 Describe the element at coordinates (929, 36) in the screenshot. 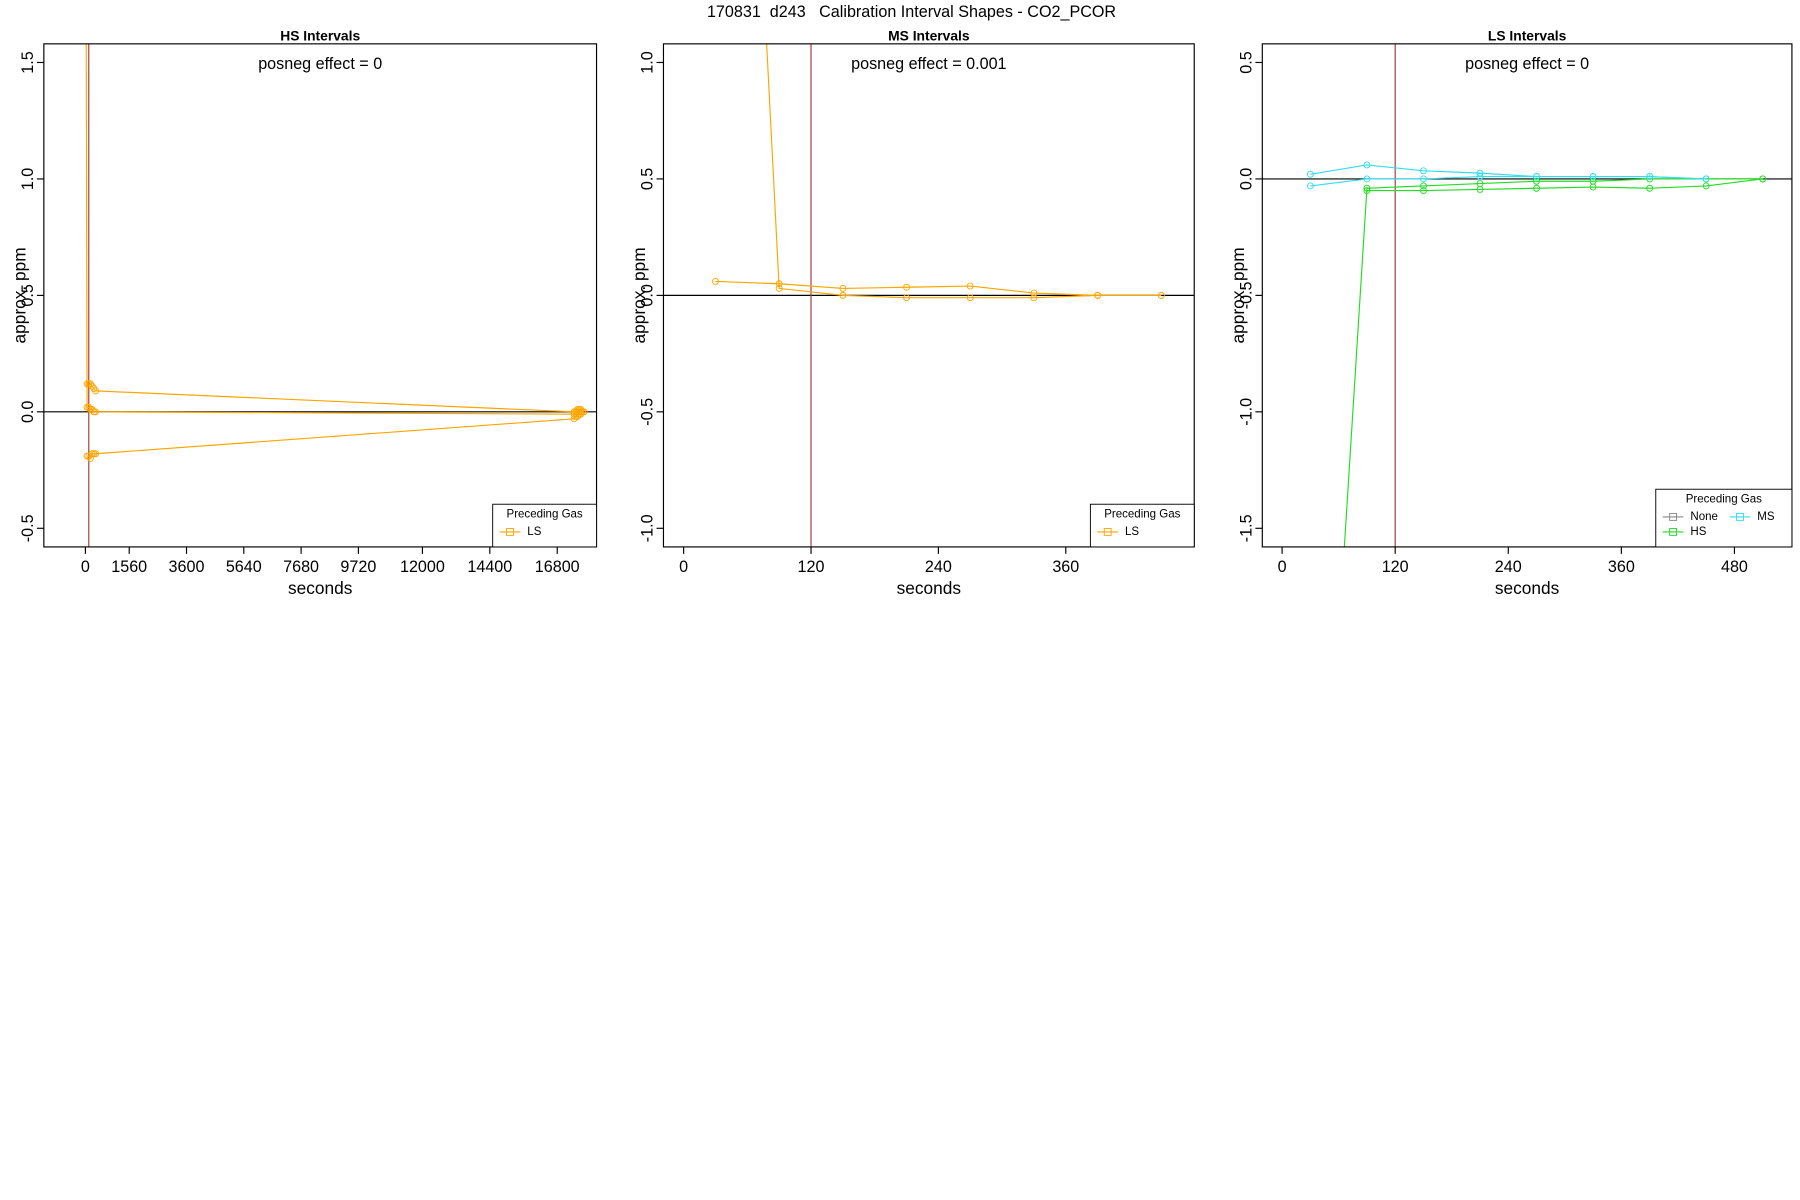

I see `panel-title: MS Intervals` at that location.